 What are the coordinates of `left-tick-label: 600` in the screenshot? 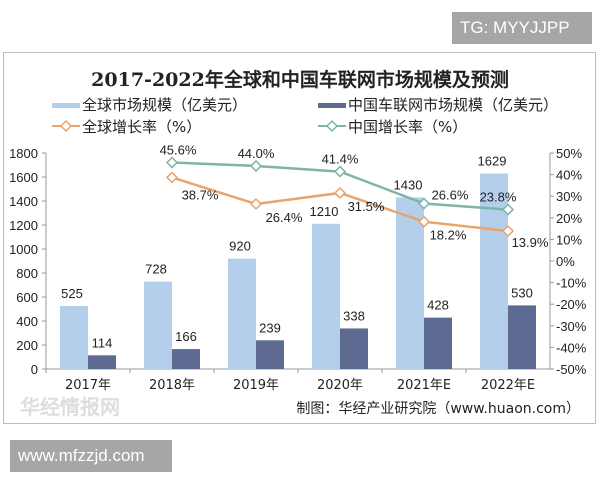 It's located at (27, 297).